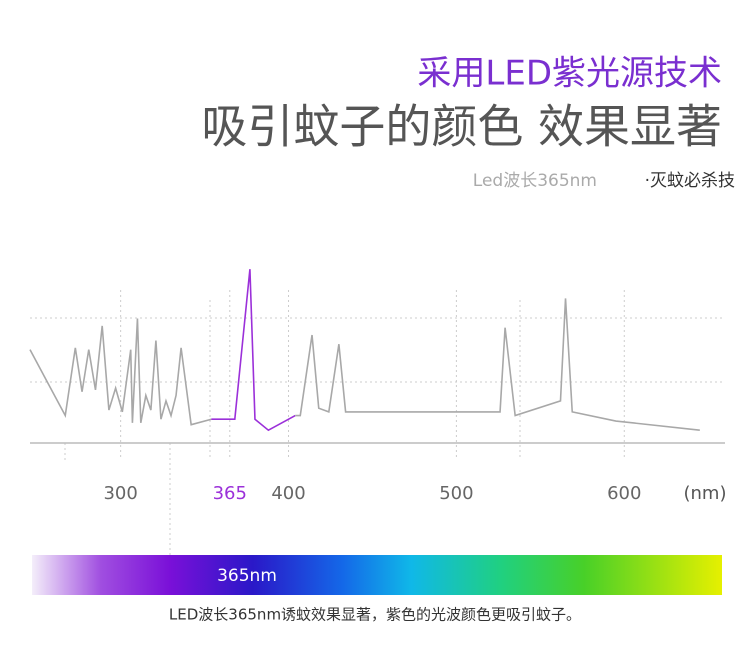 This screenshot has height=669, width=750. What do you see at coordinates (461, 127) in the screenshot?
I see `headline: 吸引蚊子的颜色 效果显著` at bounding box center [461, 127].